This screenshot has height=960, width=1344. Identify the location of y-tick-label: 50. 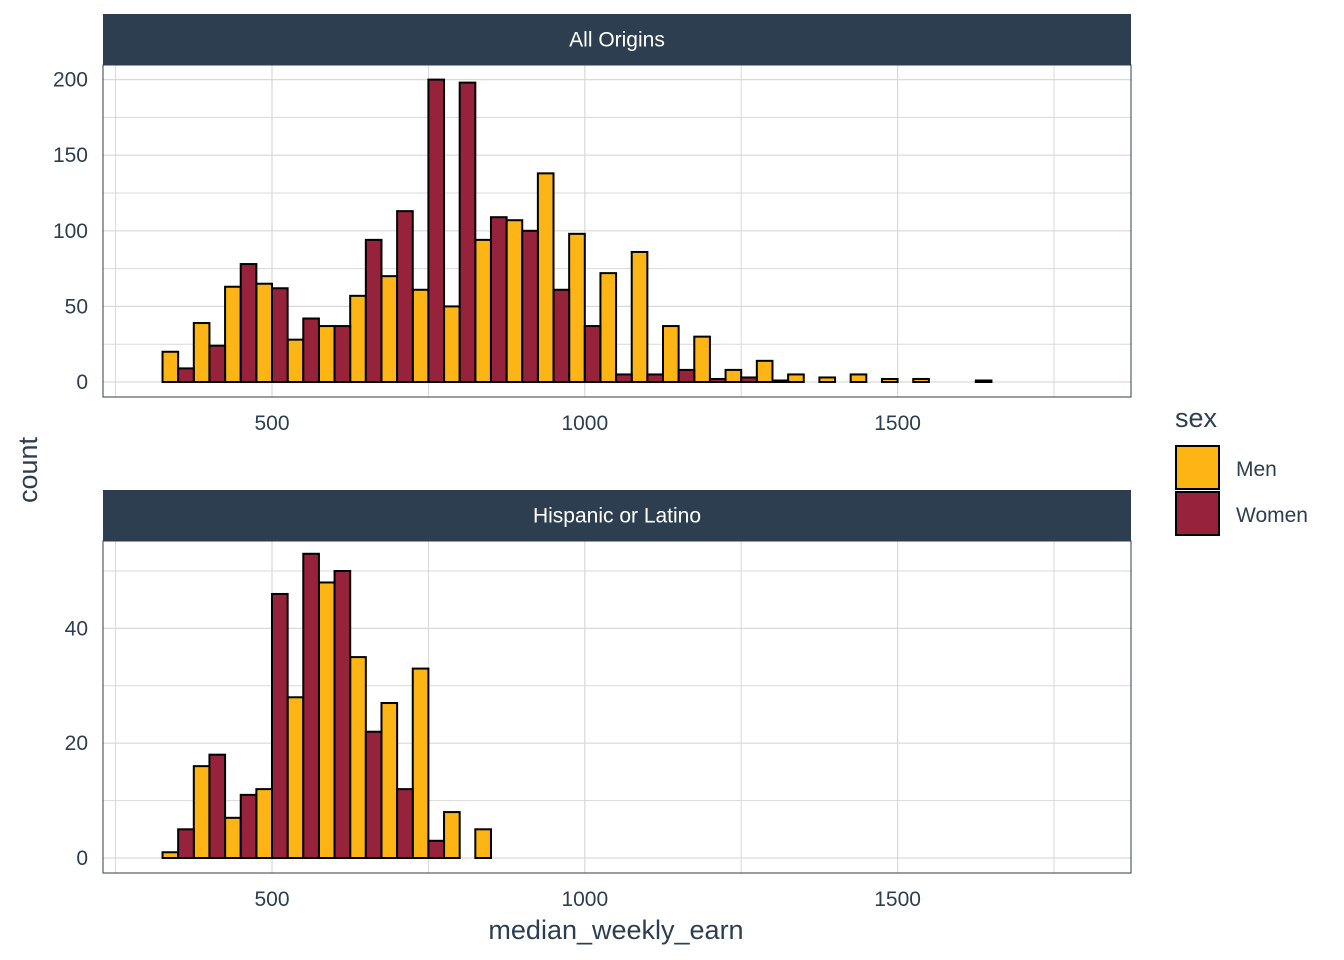
(76, 306).